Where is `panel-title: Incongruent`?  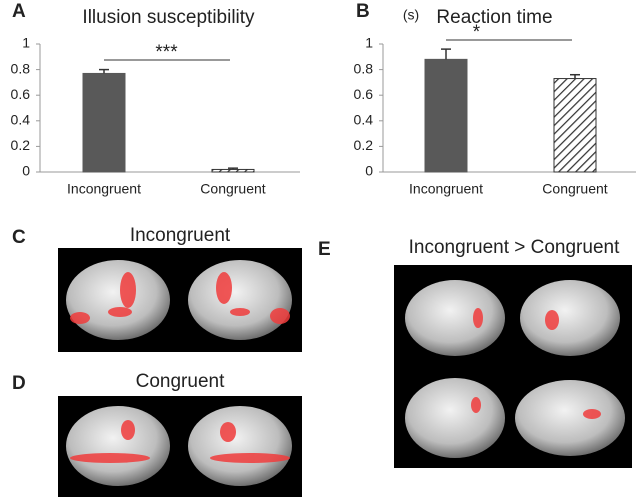
panel-title: Incongruent is located at coordinates (180, 235).